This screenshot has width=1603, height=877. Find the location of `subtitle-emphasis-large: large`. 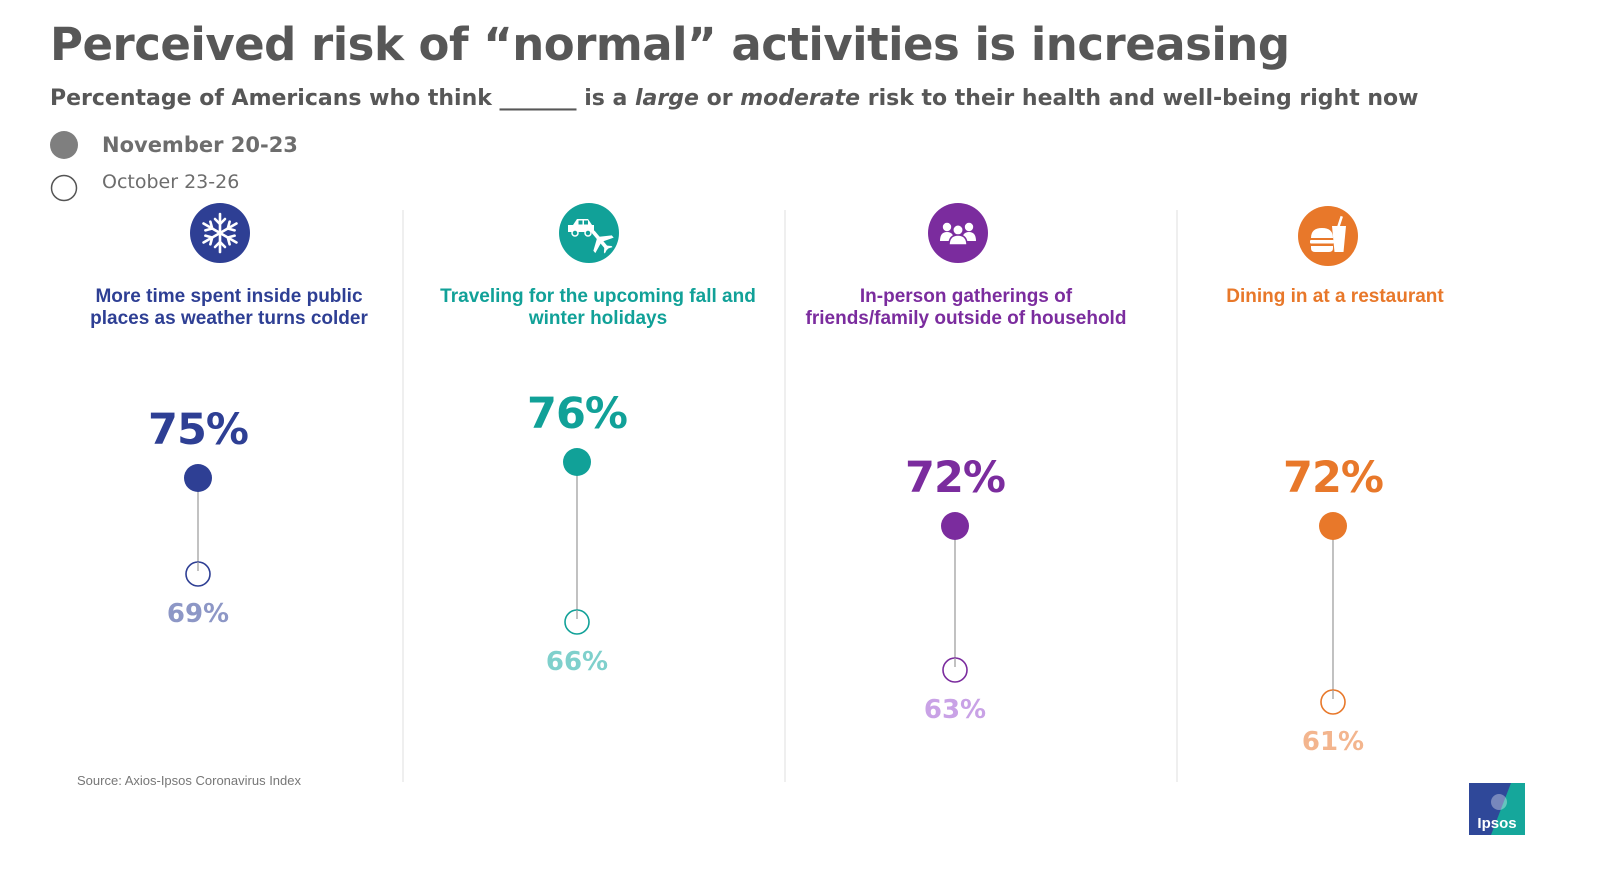

subtitle-emphasis-large: large is located at coordinates (667, 98).